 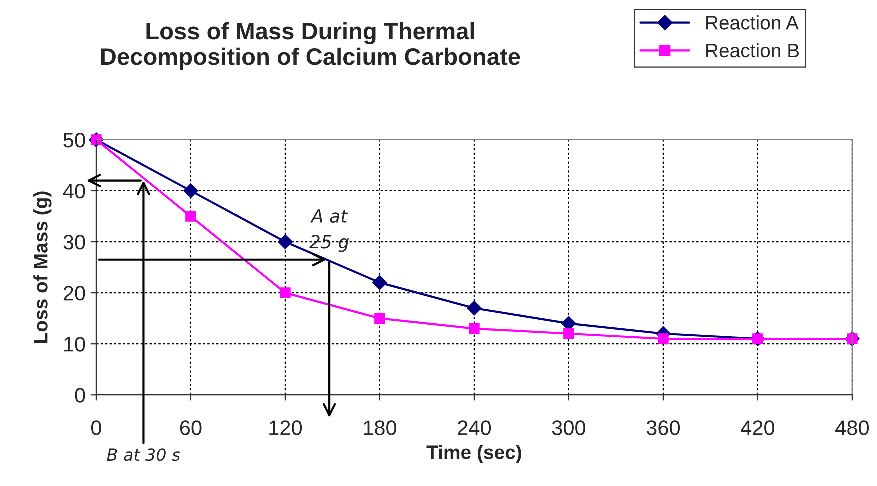 What do you see at coordinates (475, 428) in the screenshot?
I see `x-tick-label: 240` at bounding box center [475, 428].